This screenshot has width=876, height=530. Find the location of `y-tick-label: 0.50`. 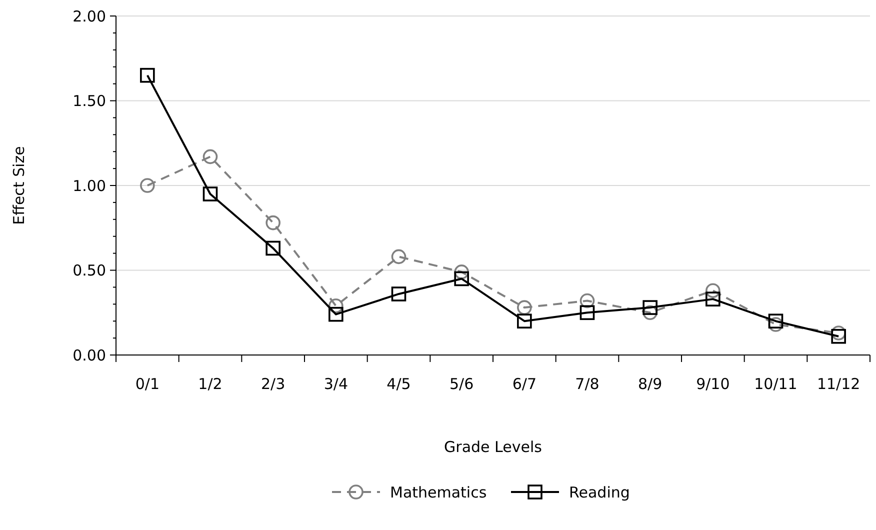

y-tick-label: 0.50 is located at coordinates (89, 271).